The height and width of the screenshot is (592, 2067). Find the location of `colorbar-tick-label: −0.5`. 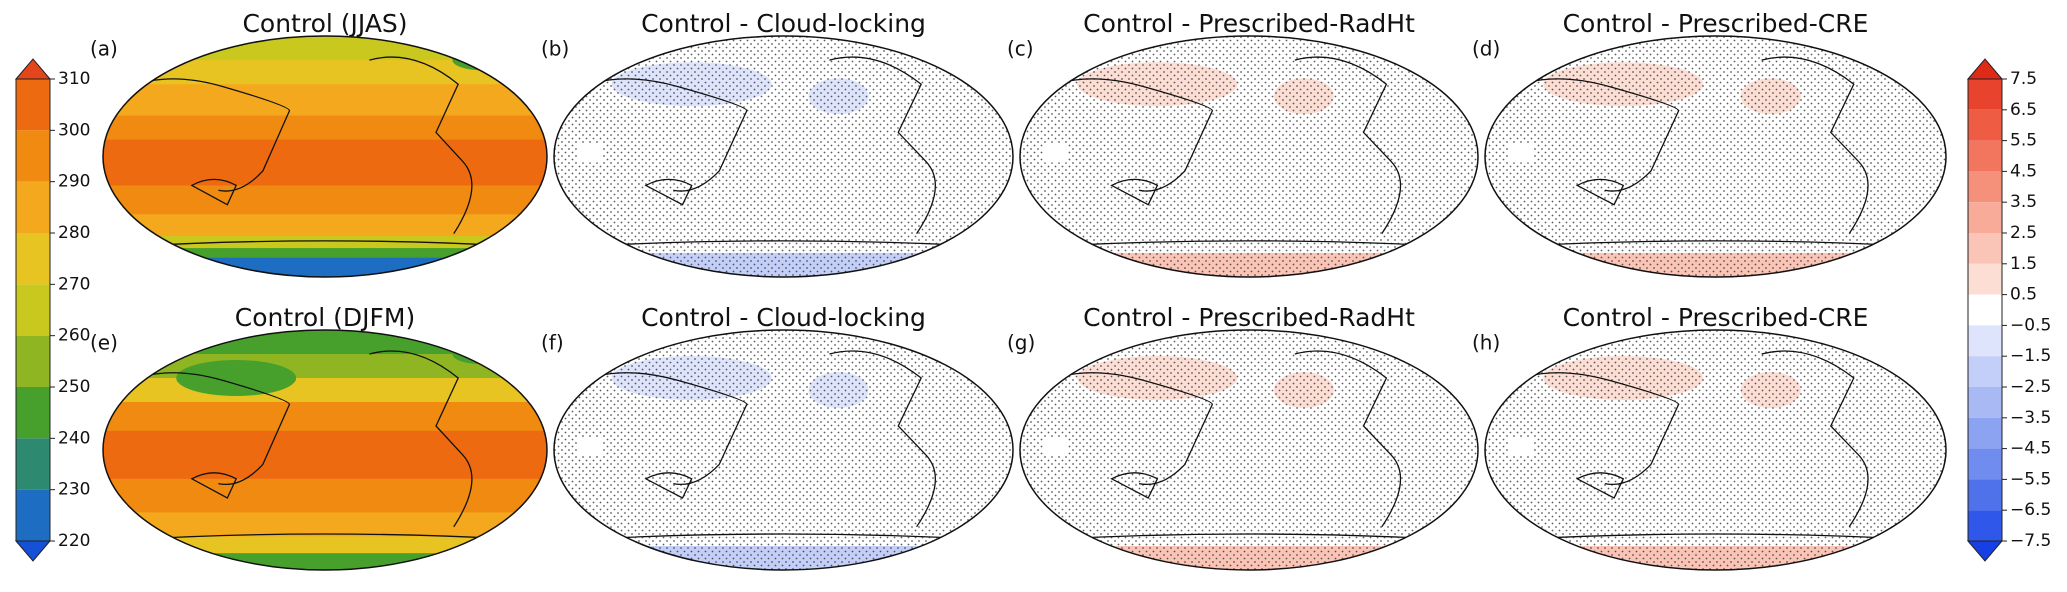

colorbar-tick-label: −0.5 is located at coordinates (2030, 325).